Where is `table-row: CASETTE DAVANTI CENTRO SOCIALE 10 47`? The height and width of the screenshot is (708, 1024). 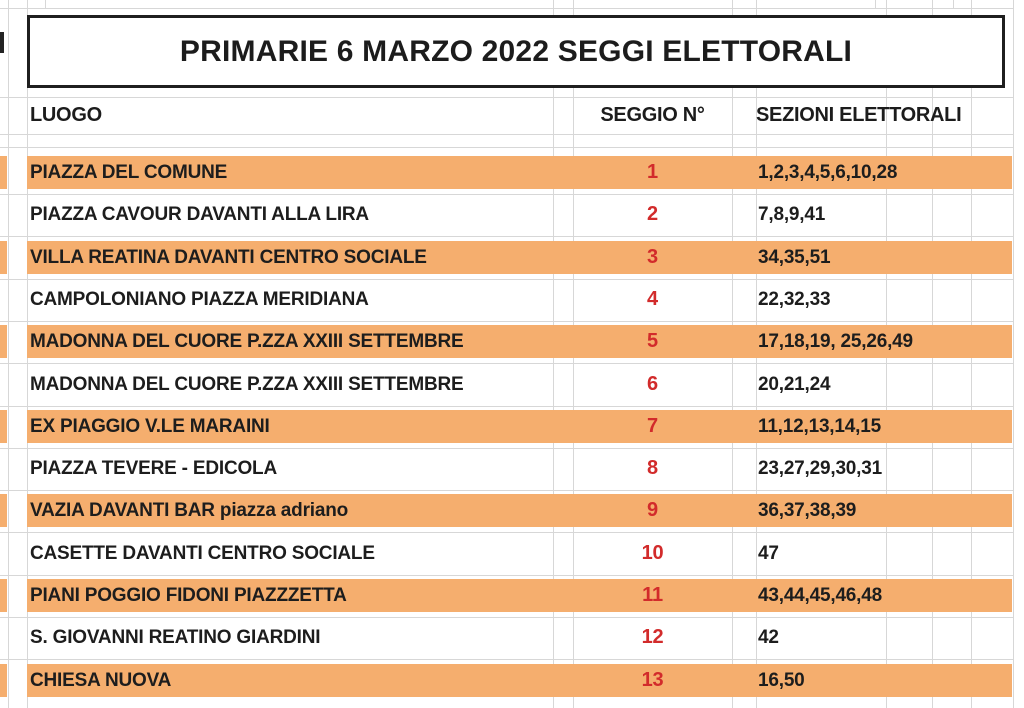
table-row: CASETTE DAVANTI CENTRO SOCIALE 10 47 is located at coordinates (512, 553).